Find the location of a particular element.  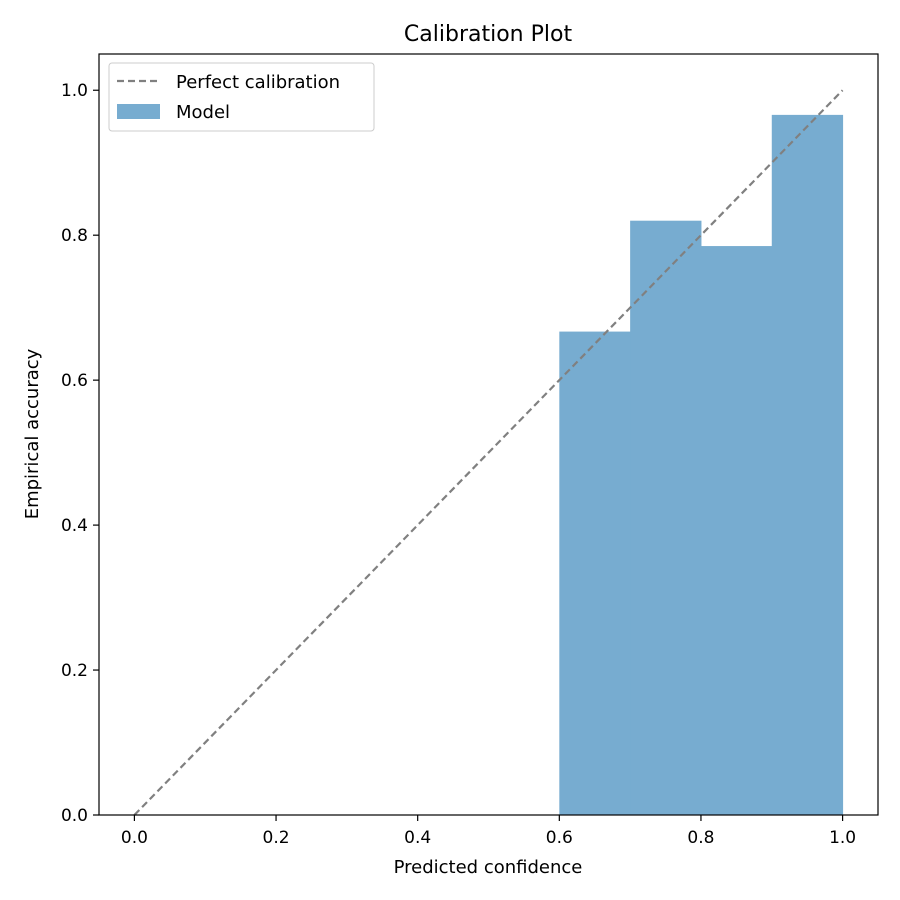

legend-box is located at coordinates (241, 97).